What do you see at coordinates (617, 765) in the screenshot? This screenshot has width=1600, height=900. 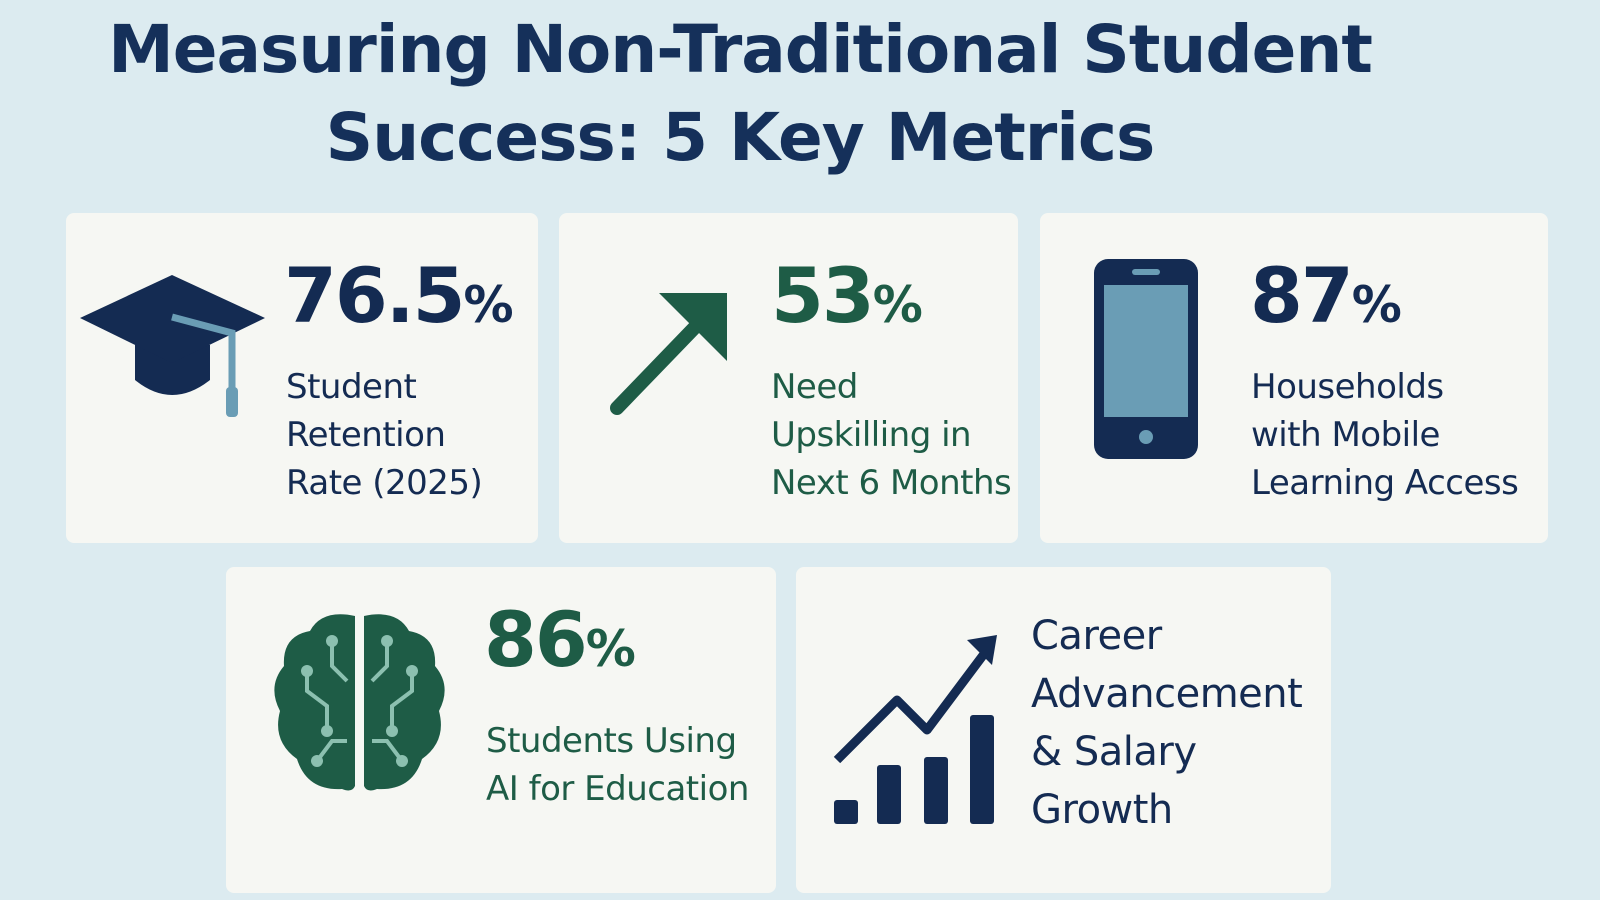 I see `metric-label: Students Using AI for Education` at bounding box center [617, 765].